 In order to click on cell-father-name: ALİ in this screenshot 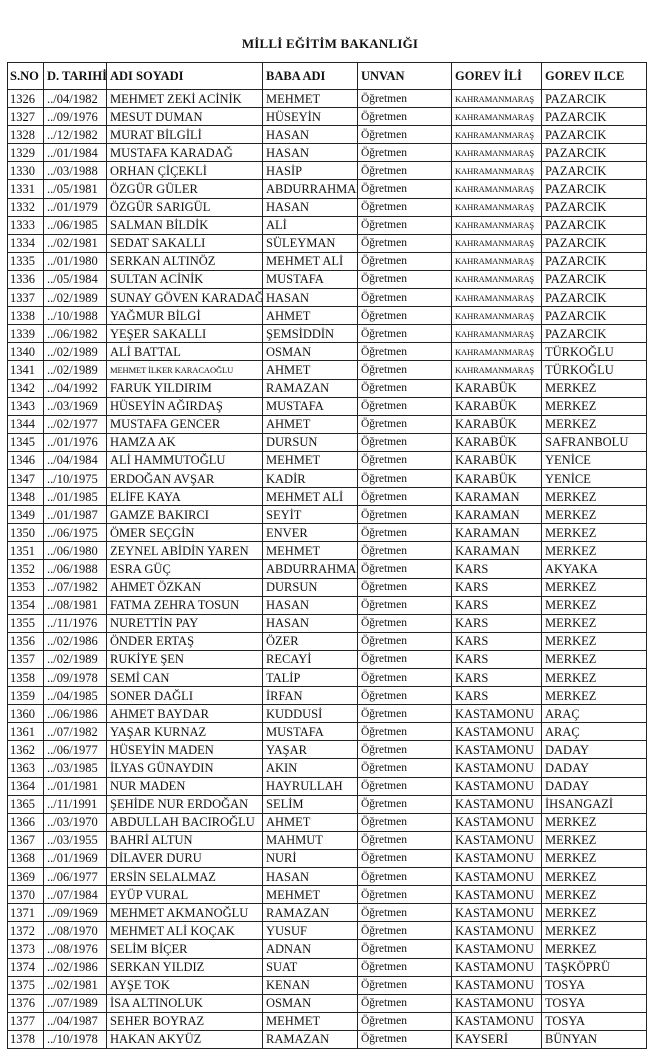, I will do `click(310, 225)`.